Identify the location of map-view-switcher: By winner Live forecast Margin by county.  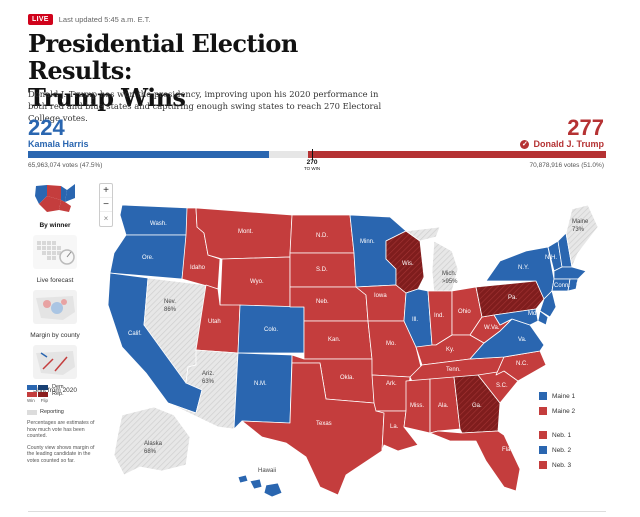
(55, 290).